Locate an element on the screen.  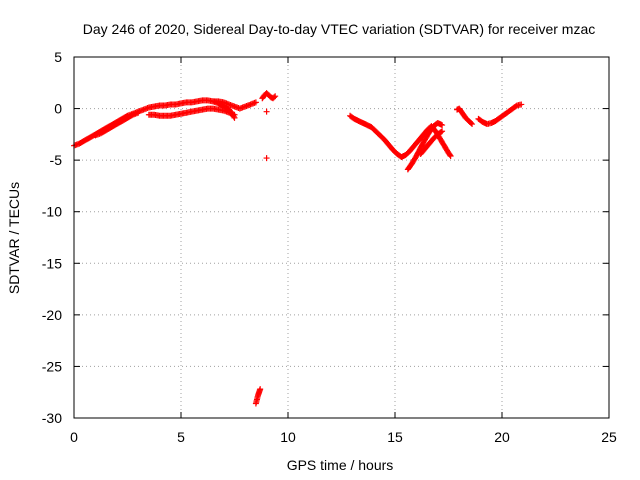
series-outliers is located at coordinates (266, 135).